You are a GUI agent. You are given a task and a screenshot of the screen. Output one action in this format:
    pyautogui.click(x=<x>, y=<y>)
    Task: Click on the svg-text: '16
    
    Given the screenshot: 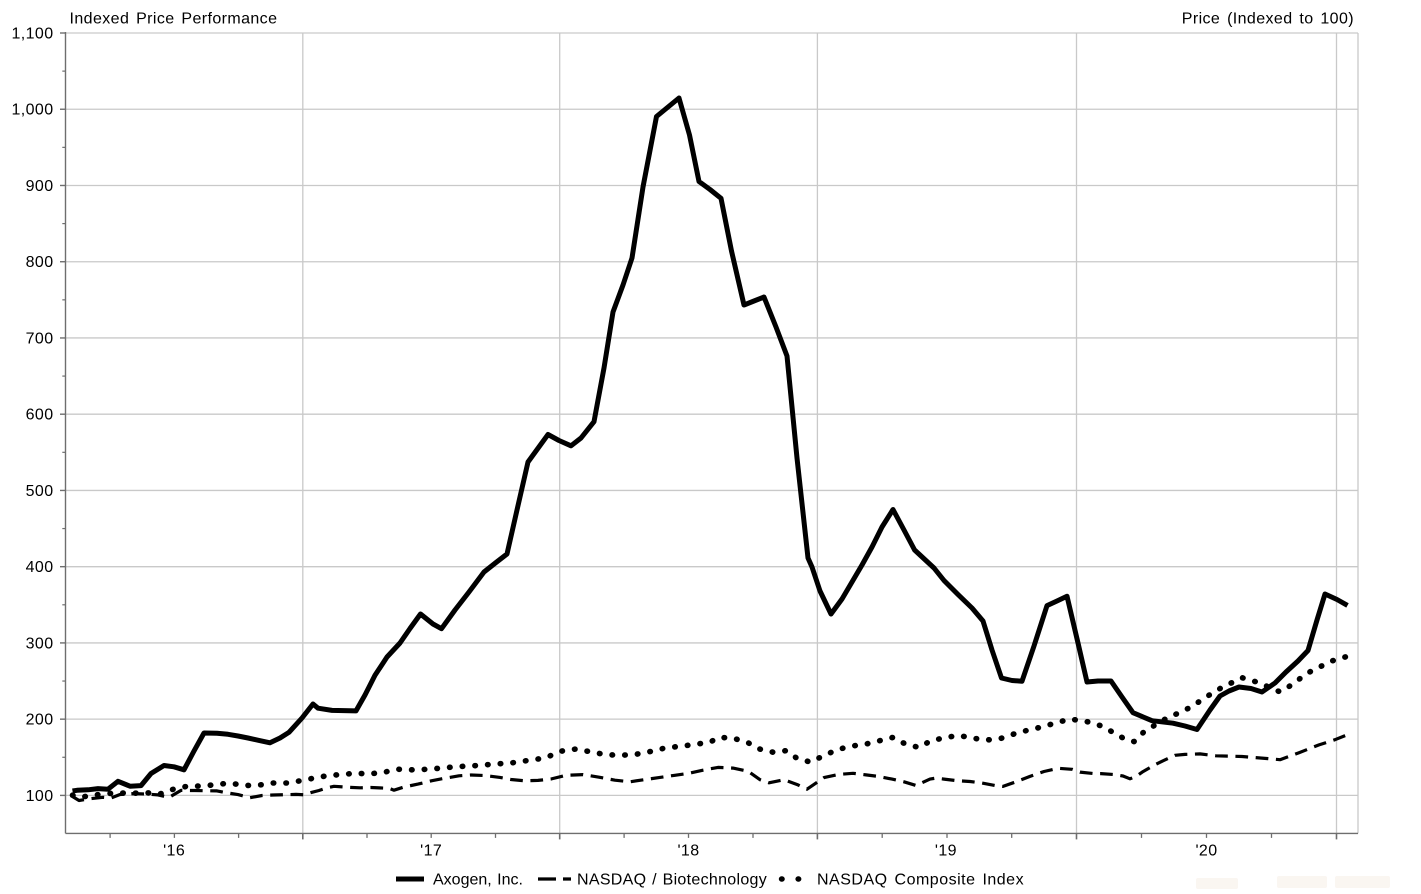 What is the action you would take?
    pyautogui.click(x=174, y=851)
    